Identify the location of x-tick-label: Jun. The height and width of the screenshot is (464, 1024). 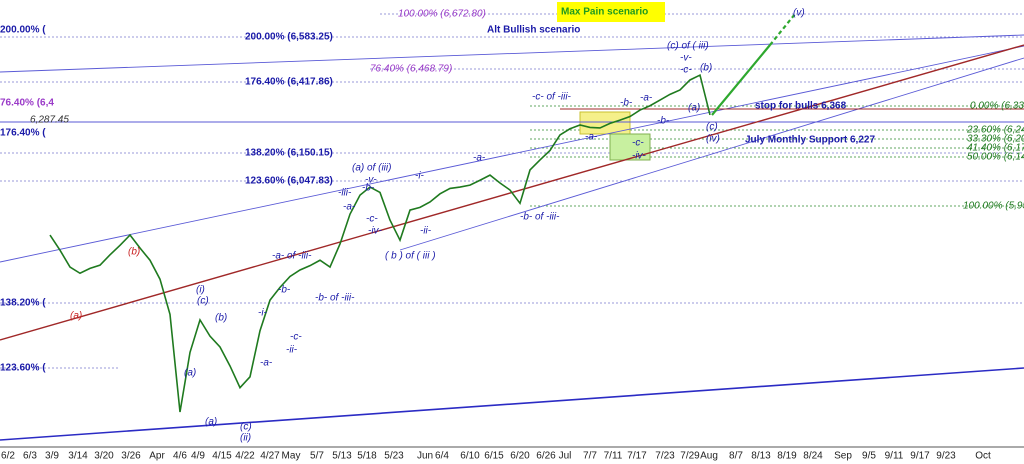
(425, 456).